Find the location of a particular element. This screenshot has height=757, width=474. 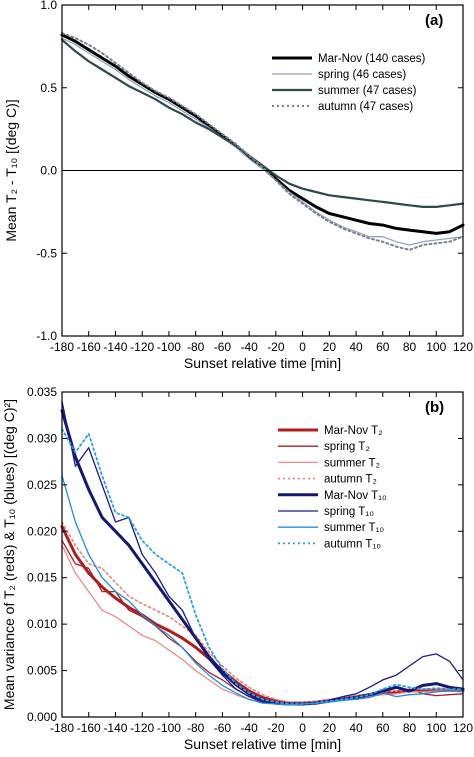

a-y-tick-label-3: 0.5 is located at coordinates (48, 88).